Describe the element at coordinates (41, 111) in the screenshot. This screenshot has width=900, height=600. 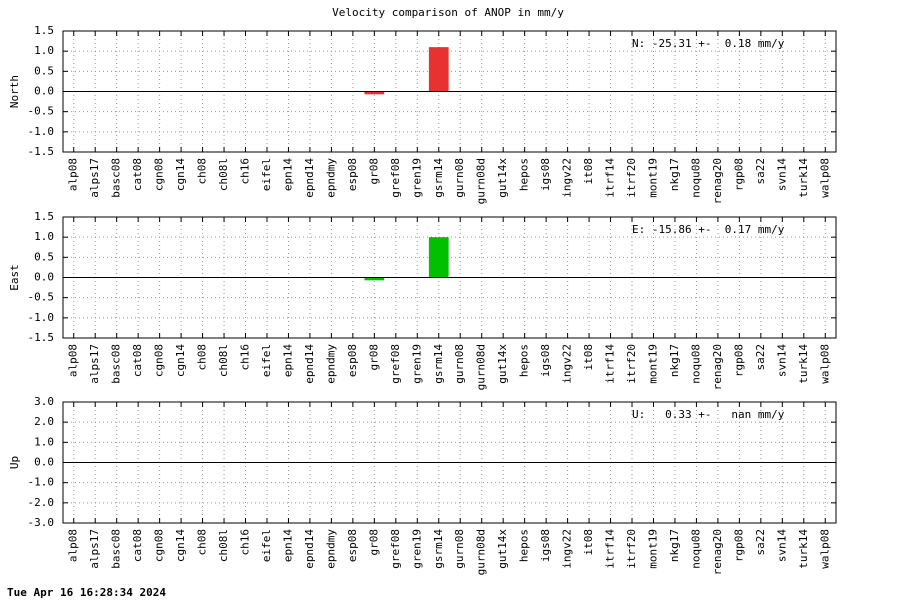
I see `y-tick-label: -0.5` at that location.